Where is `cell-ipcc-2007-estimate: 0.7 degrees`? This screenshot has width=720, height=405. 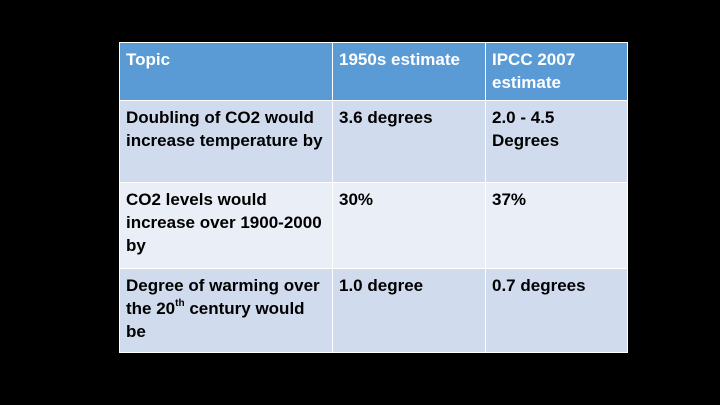
cell-ipcc-2007-estimate: 0.7 degrees is located at coordinates (556, 310).